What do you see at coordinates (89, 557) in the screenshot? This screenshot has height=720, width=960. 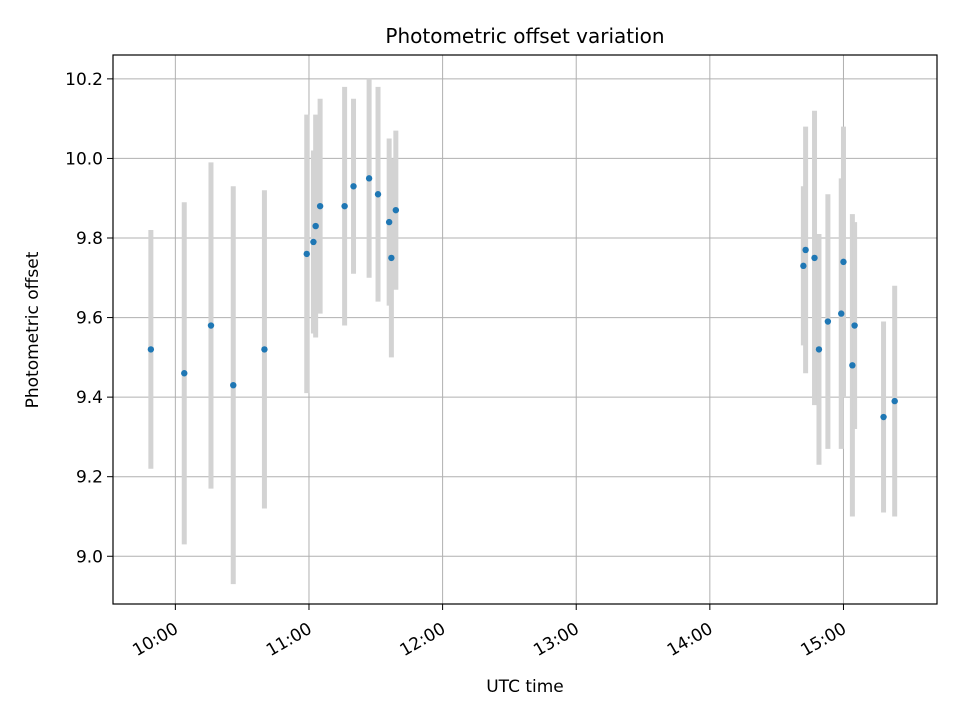 I see `y-tick-label: 9.0` at bounding box center [89, 557].